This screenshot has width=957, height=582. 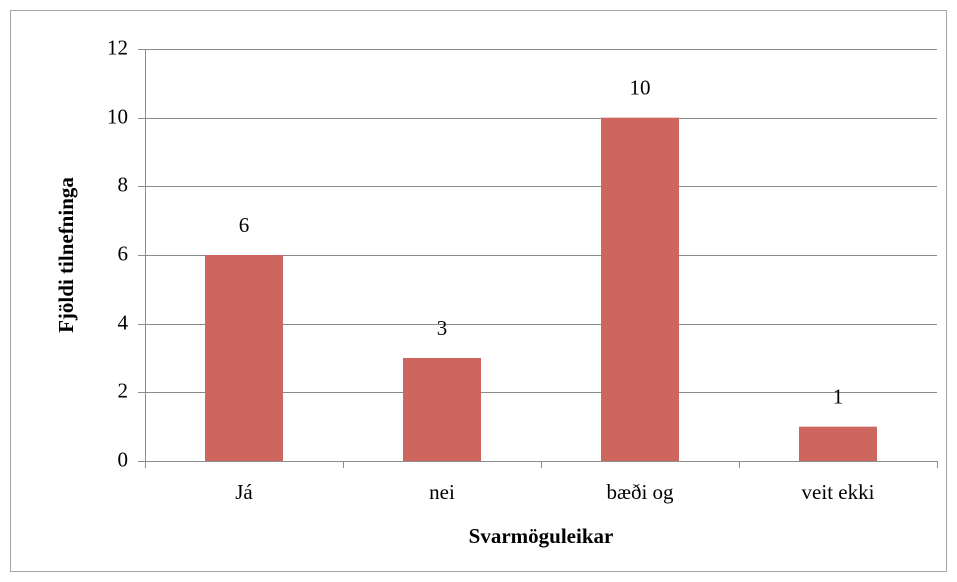 What do you see at coordinates (244, 492) in the screenshot?
I see `x-tick-label: Já` at bounding box center [244, 492].